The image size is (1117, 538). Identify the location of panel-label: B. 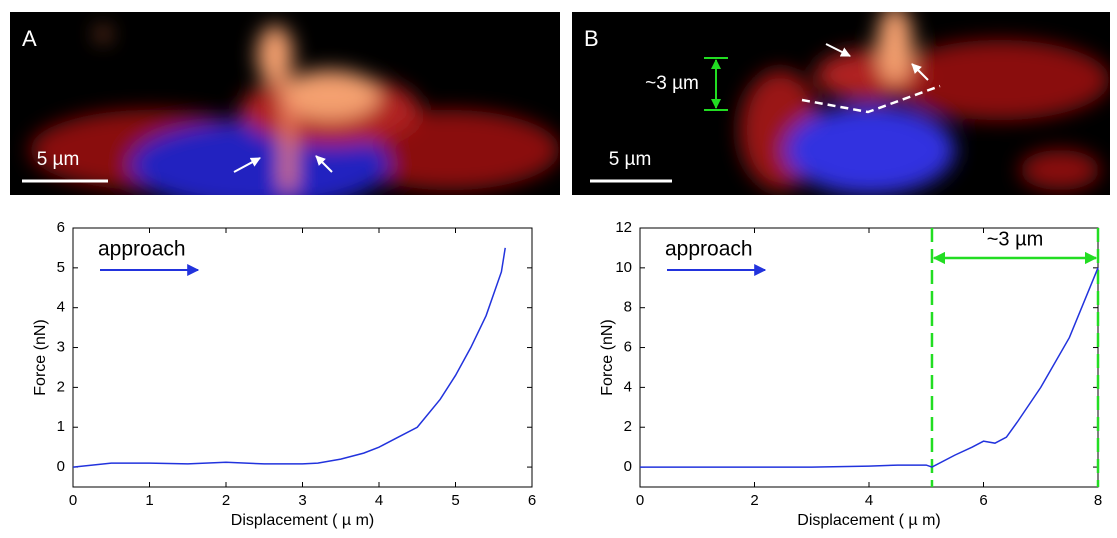
(591, 38).